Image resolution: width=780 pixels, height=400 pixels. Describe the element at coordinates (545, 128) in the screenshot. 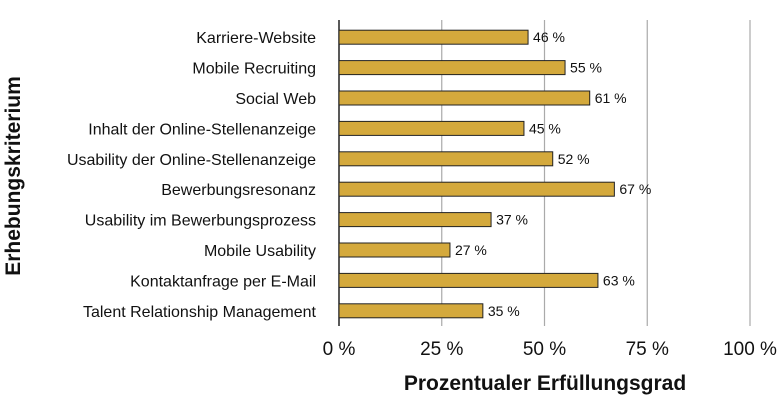

I see `value-label: 45 %` at that location.